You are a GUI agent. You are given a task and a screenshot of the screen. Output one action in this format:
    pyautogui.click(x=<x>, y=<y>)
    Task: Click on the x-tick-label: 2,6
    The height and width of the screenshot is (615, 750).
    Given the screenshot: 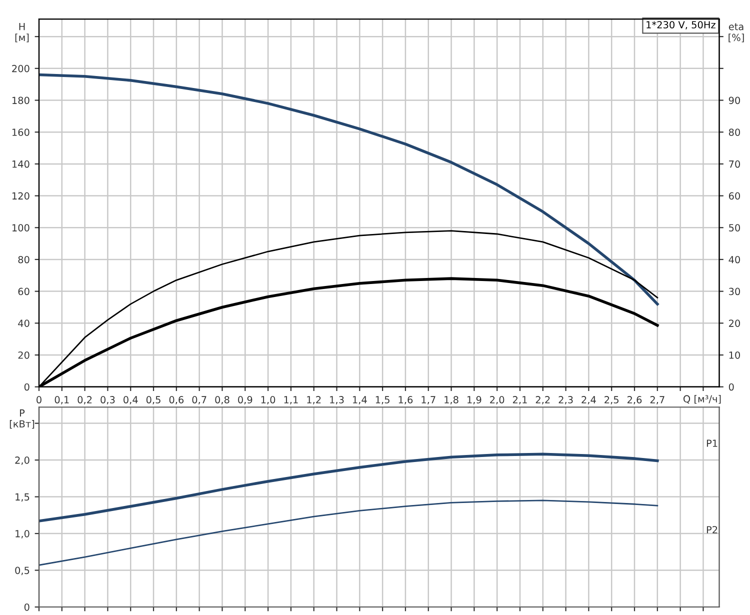 What is the action you would take?
    pyautogui.click(x=634, y=400)
    